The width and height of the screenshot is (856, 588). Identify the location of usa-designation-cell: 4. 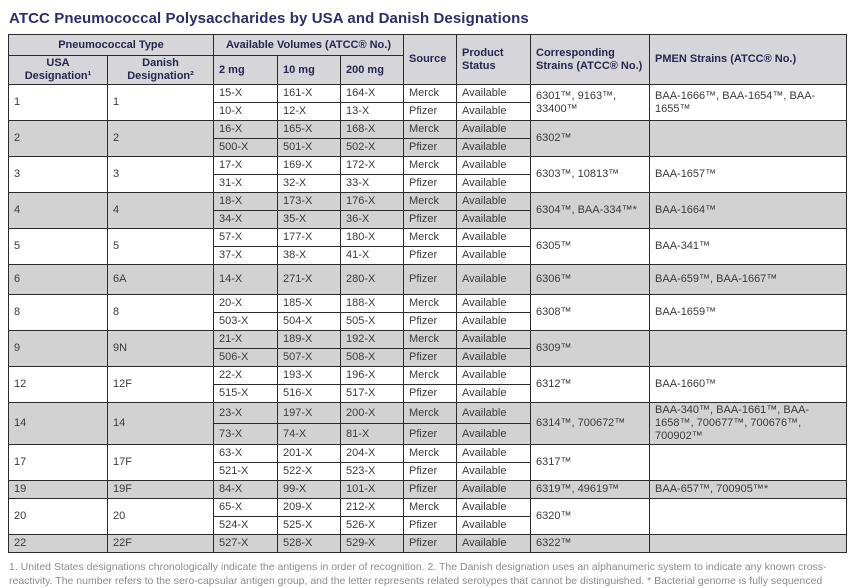
(58, 210).